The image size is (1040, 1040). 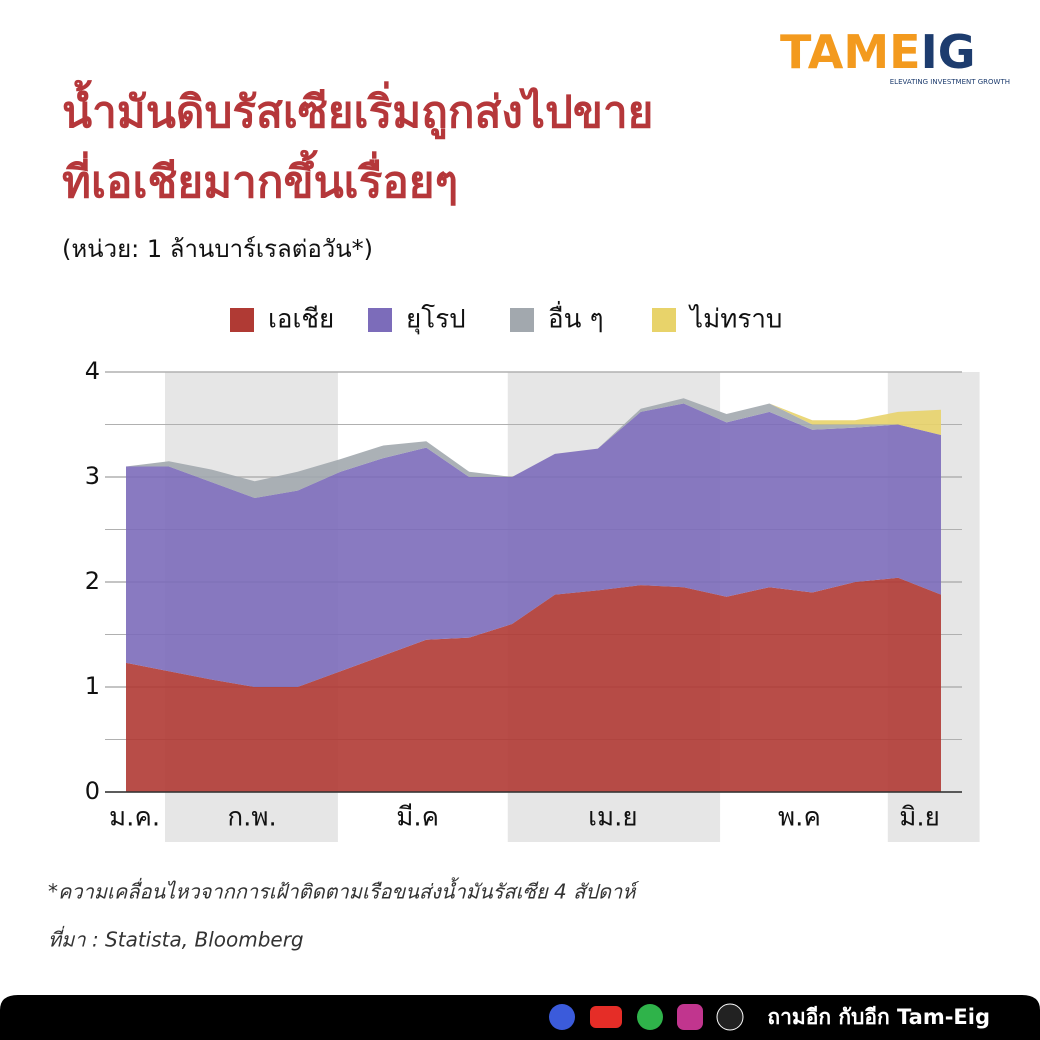 What do you see at coordinates (260, 178) in the screenshot?
I see `chart-title: ที่เอเชียมากขึ้นเรื่อยๆ` at bounding box center [260, 178].